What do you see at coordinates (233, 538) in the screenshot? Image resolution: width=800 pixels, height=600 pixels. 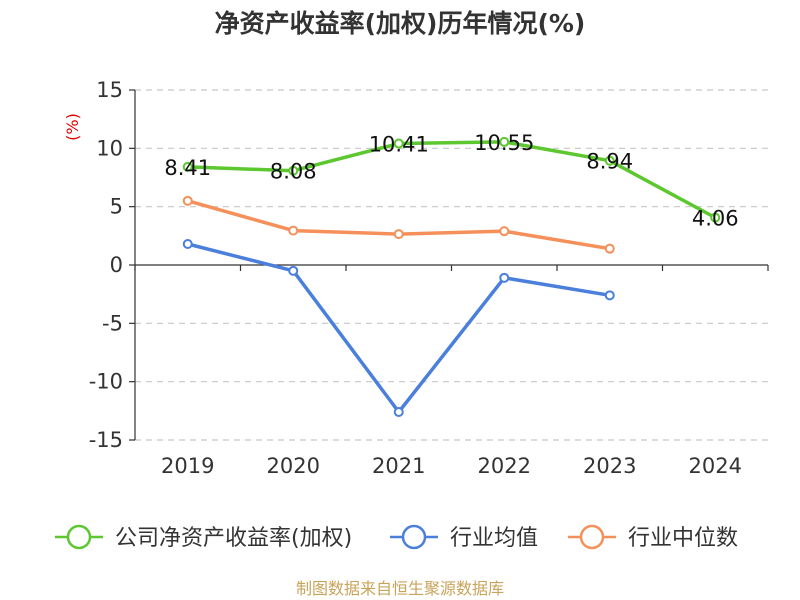 I see `legend-label: 公司净资产收益率(加权)` at bounding box center [233, 538].